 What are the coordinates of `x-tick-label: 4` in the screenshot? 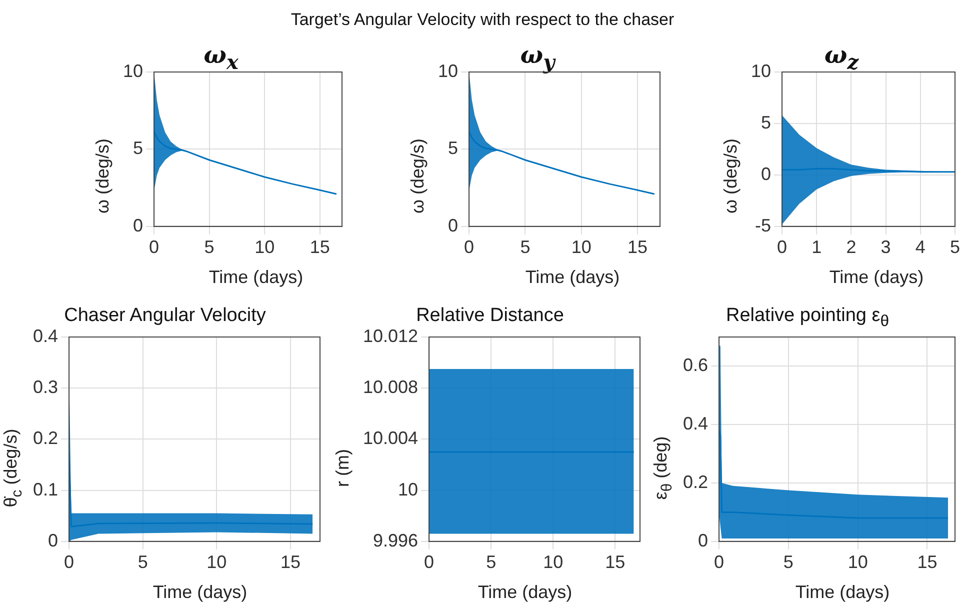 It's located at (920, 247).